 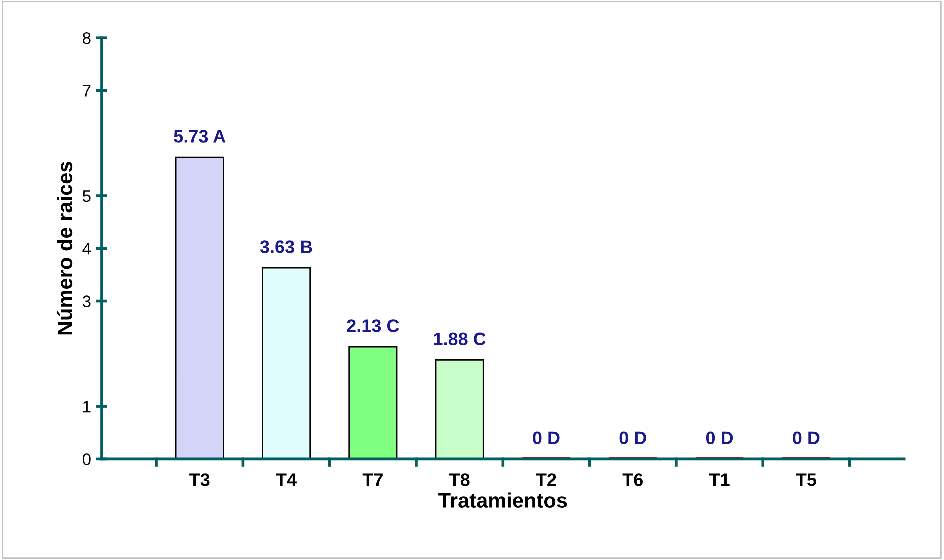 I want to click on y-tick-label: 5, so click(x=86, y=196).